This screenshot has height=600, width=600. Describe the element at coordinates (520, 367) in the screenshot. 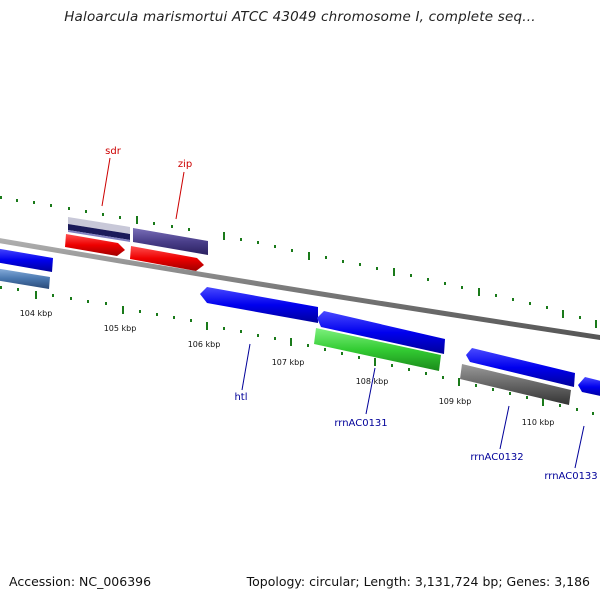

I see `rrnAC0132-blue-arrow` at that location.